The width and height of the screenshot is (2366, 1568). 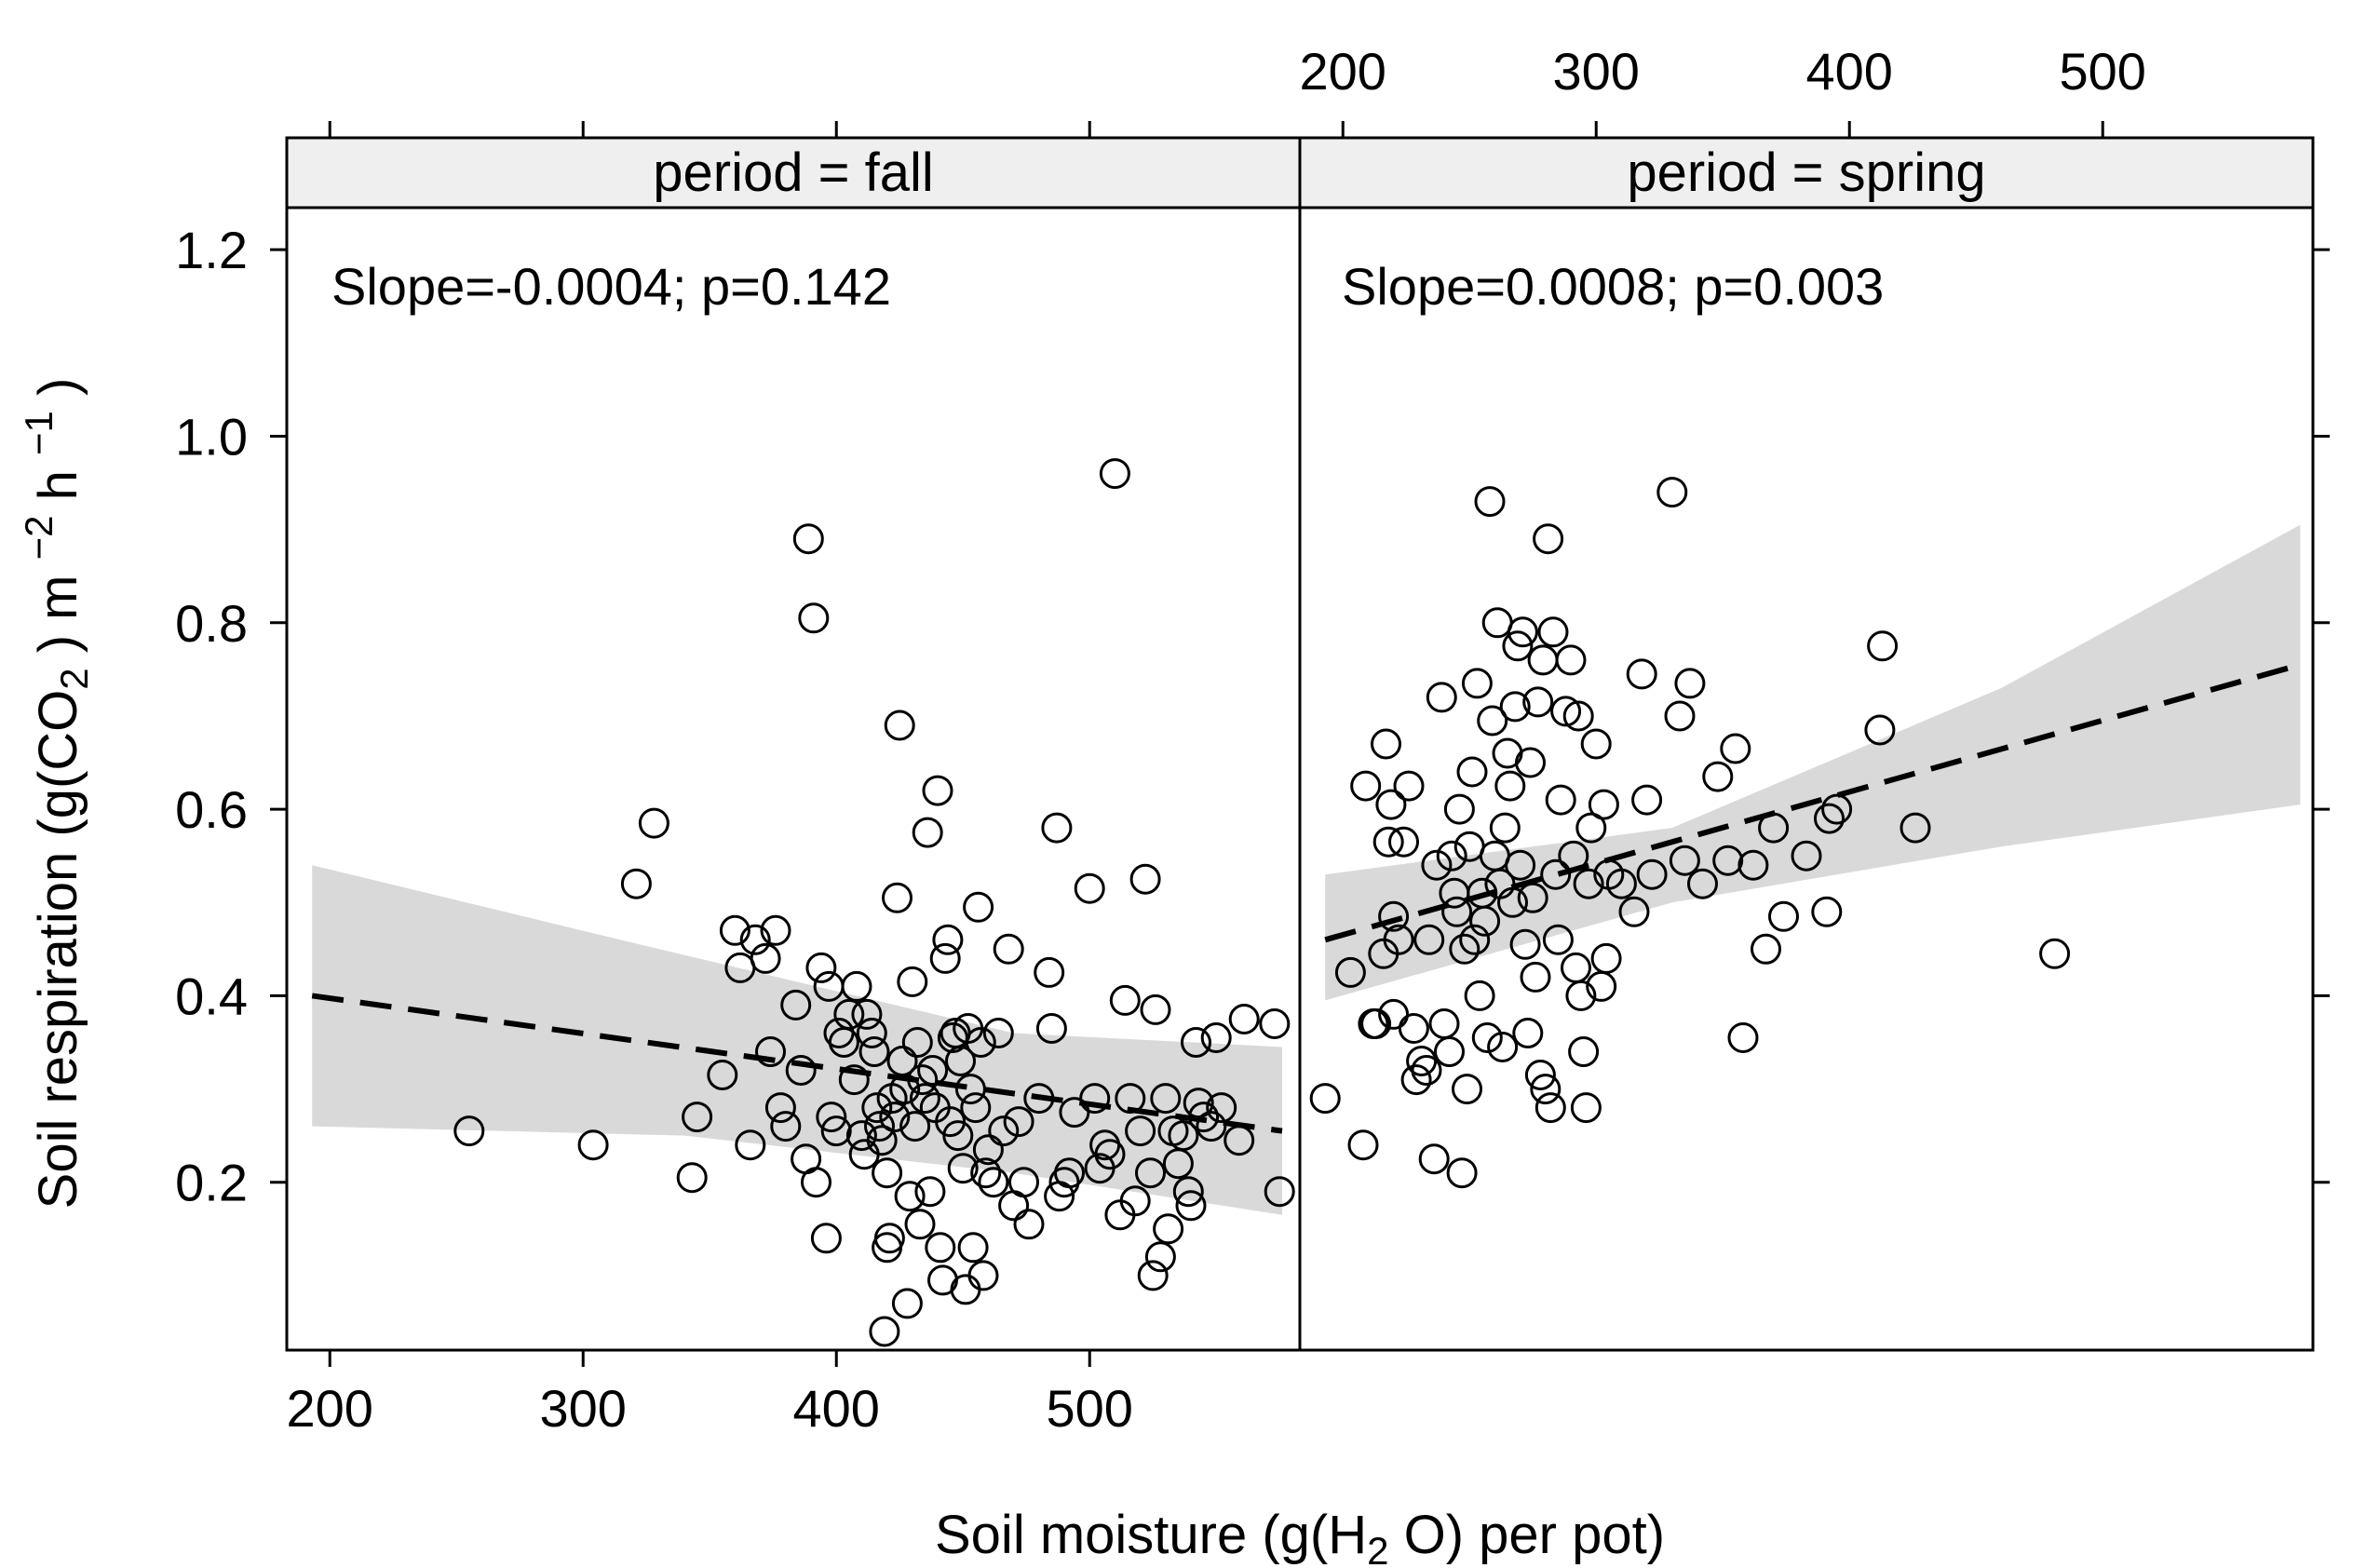 What do you see at coordinates (1377, 1549) in the screenshot?
I see `x-title-subscript: 2` at bounding box center [1377, 1549].